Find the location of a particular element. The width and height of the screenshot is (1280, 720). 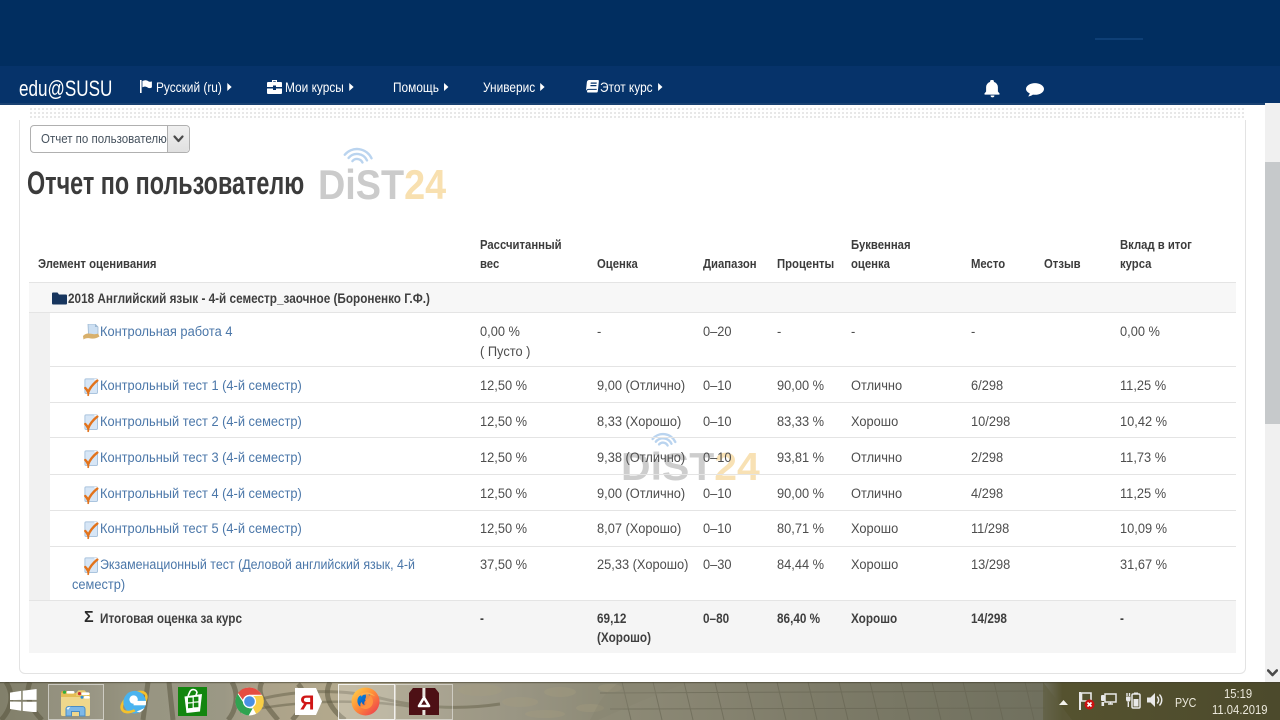

svg-text: Я is located at coordinates (307, 704).